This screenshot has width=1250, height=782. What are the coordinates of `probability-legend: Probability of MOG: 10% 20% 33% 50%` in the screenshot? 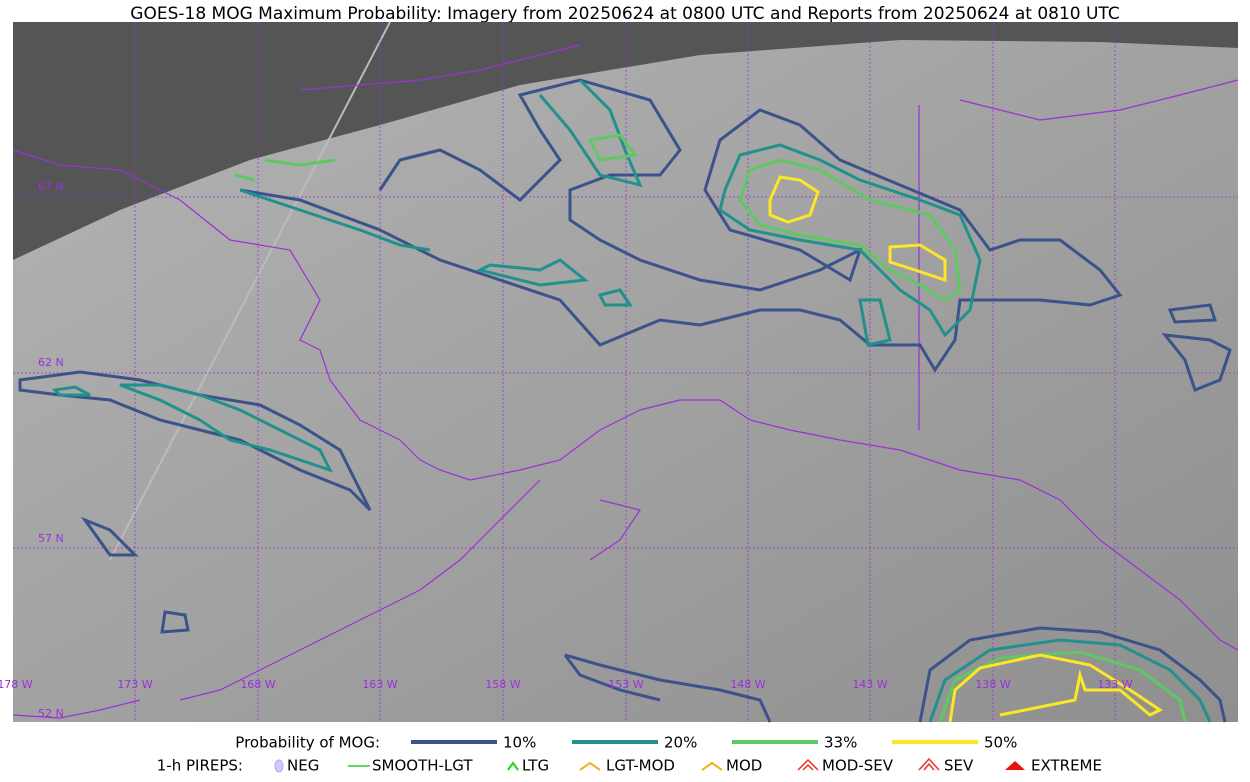 It's located at (626, 743).